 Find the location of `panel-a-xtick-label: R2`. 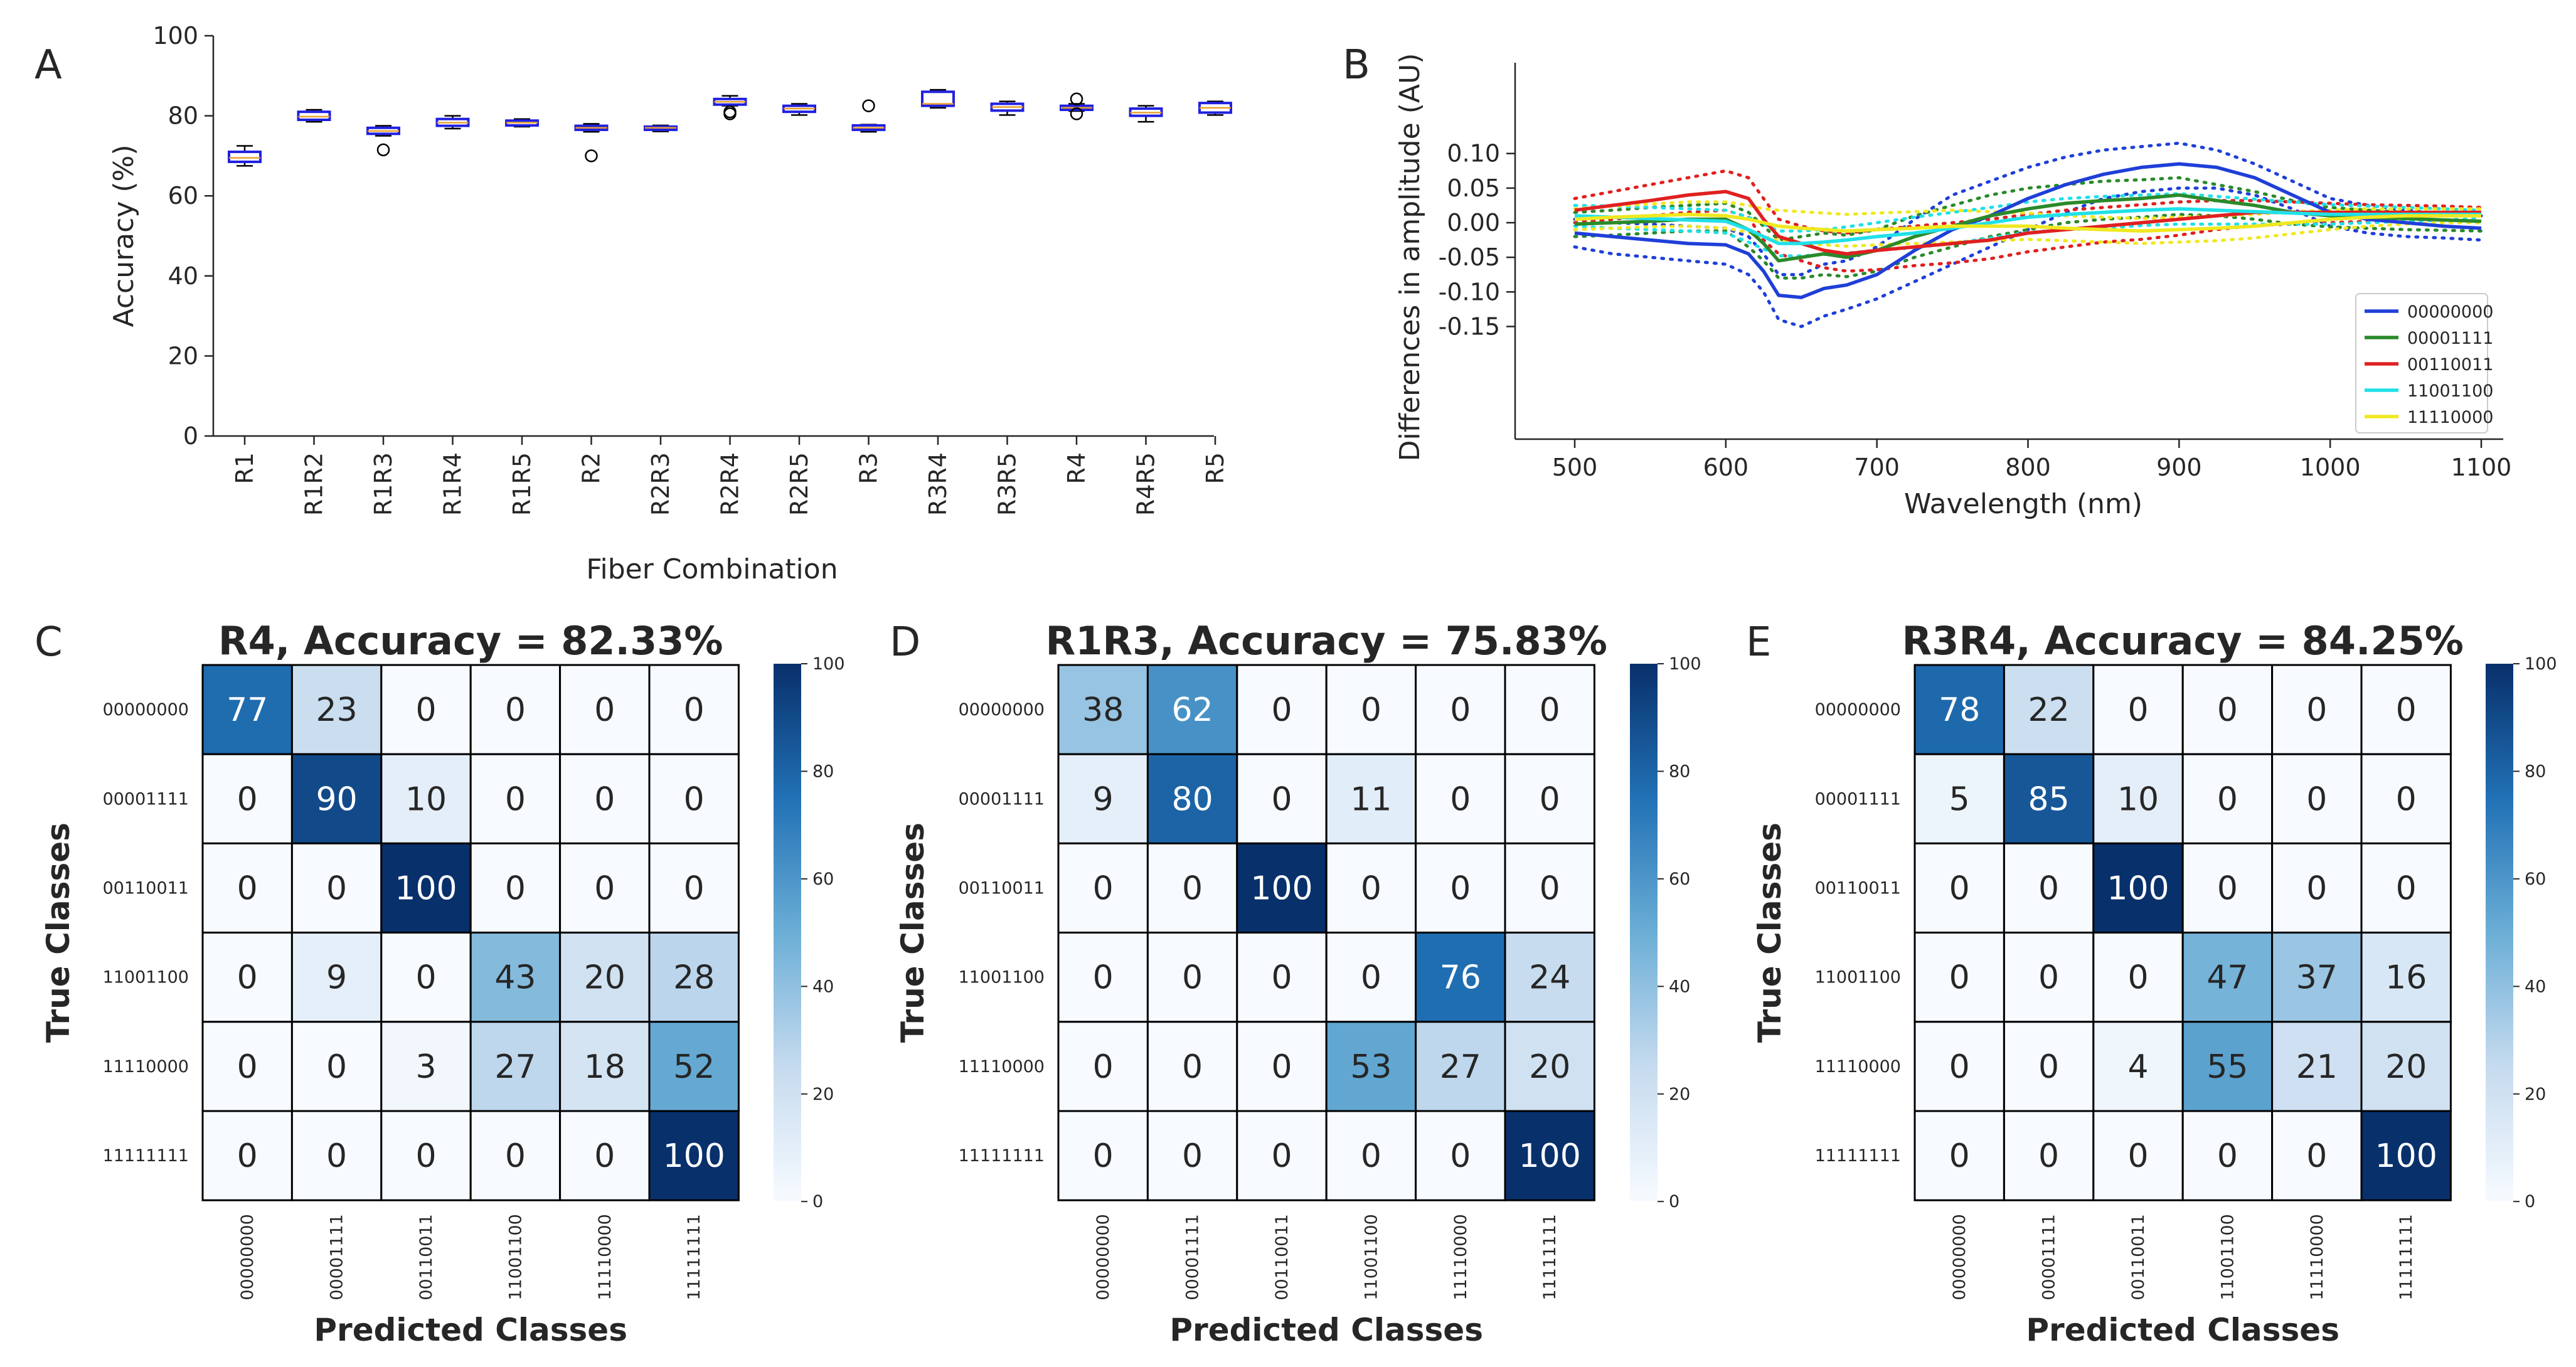

panel-a-xtick-label: R2 is located at coordinates (591, 468).